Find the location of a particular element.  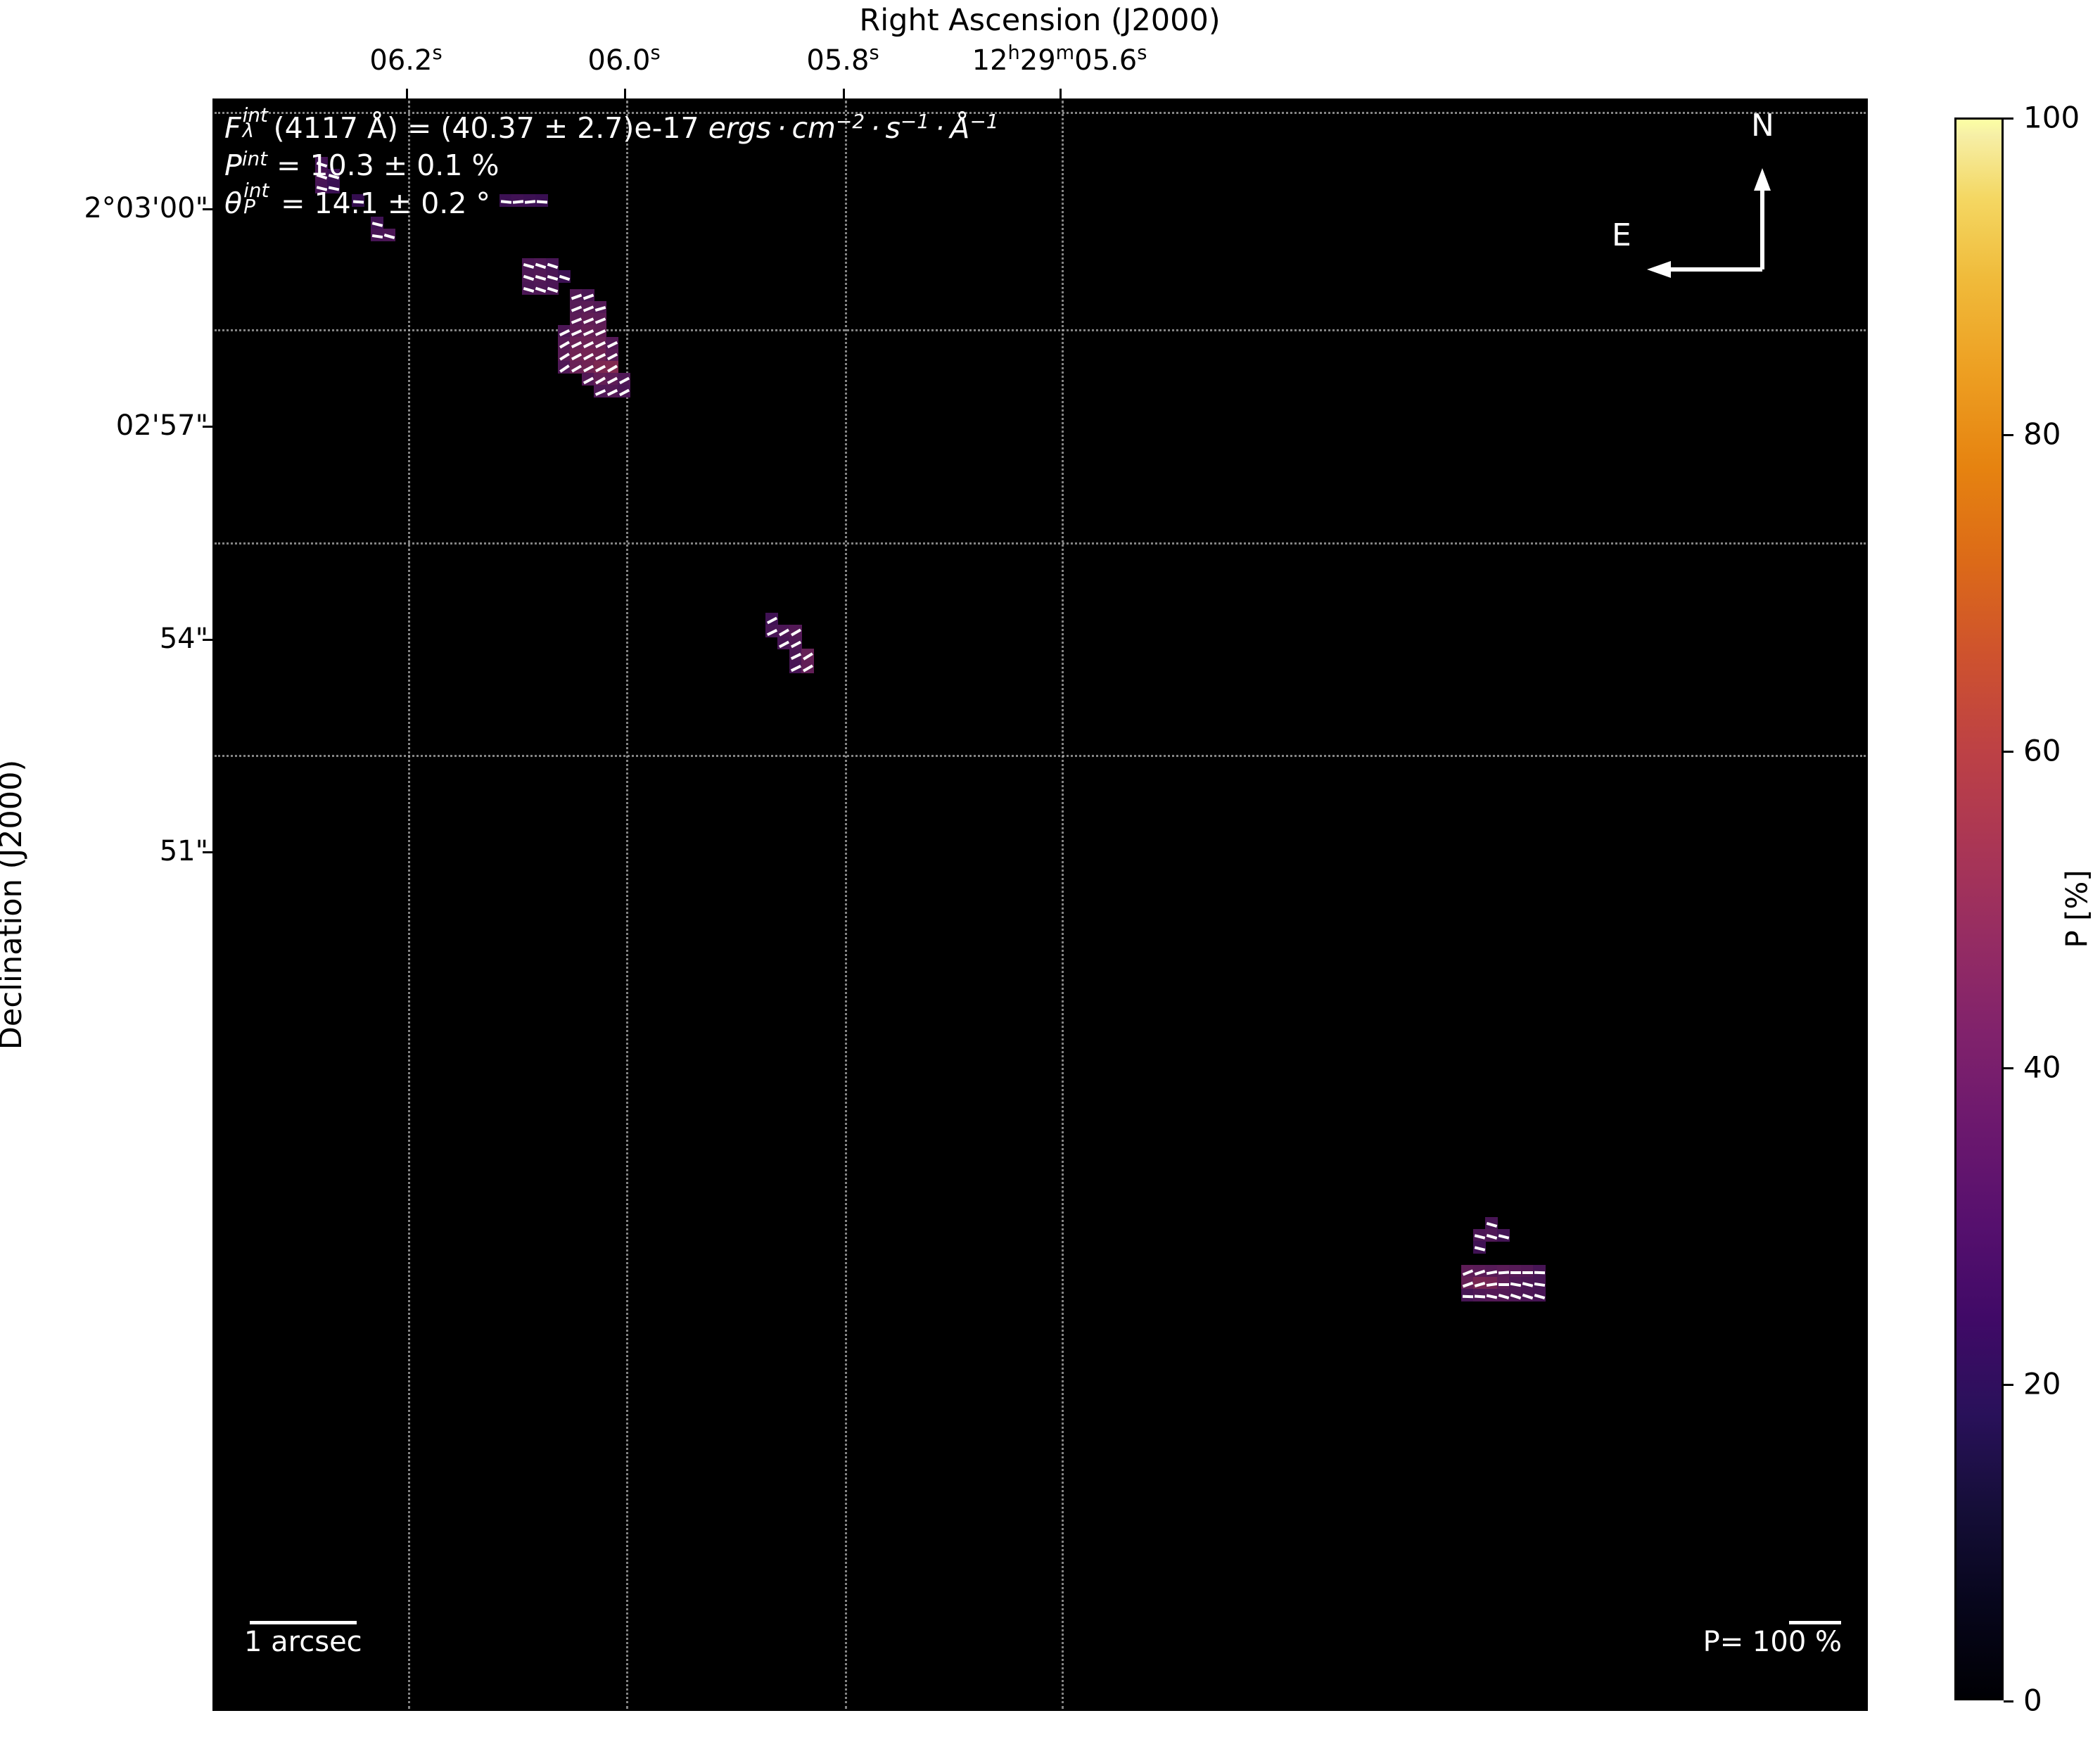

scale-bar: 1 arcsec is located at coordinates (303, 1640).